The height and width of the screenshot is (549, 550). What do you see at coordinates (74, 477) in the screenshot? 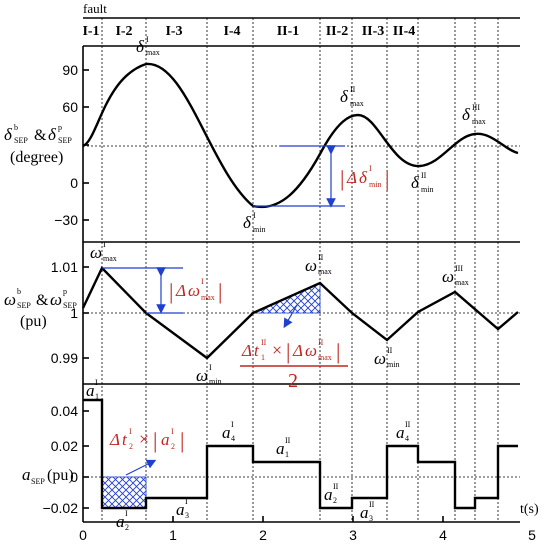
I see `y-tick-label: 0` at bounding box center [74, 477].